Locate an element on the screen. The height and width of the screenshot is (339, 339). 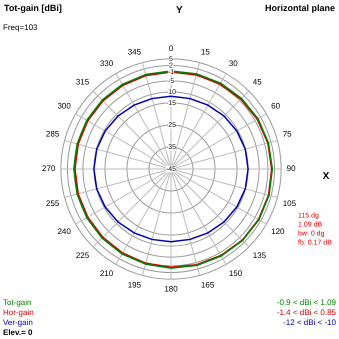
spoke-label: 300 is located at coordinates (64, 106).